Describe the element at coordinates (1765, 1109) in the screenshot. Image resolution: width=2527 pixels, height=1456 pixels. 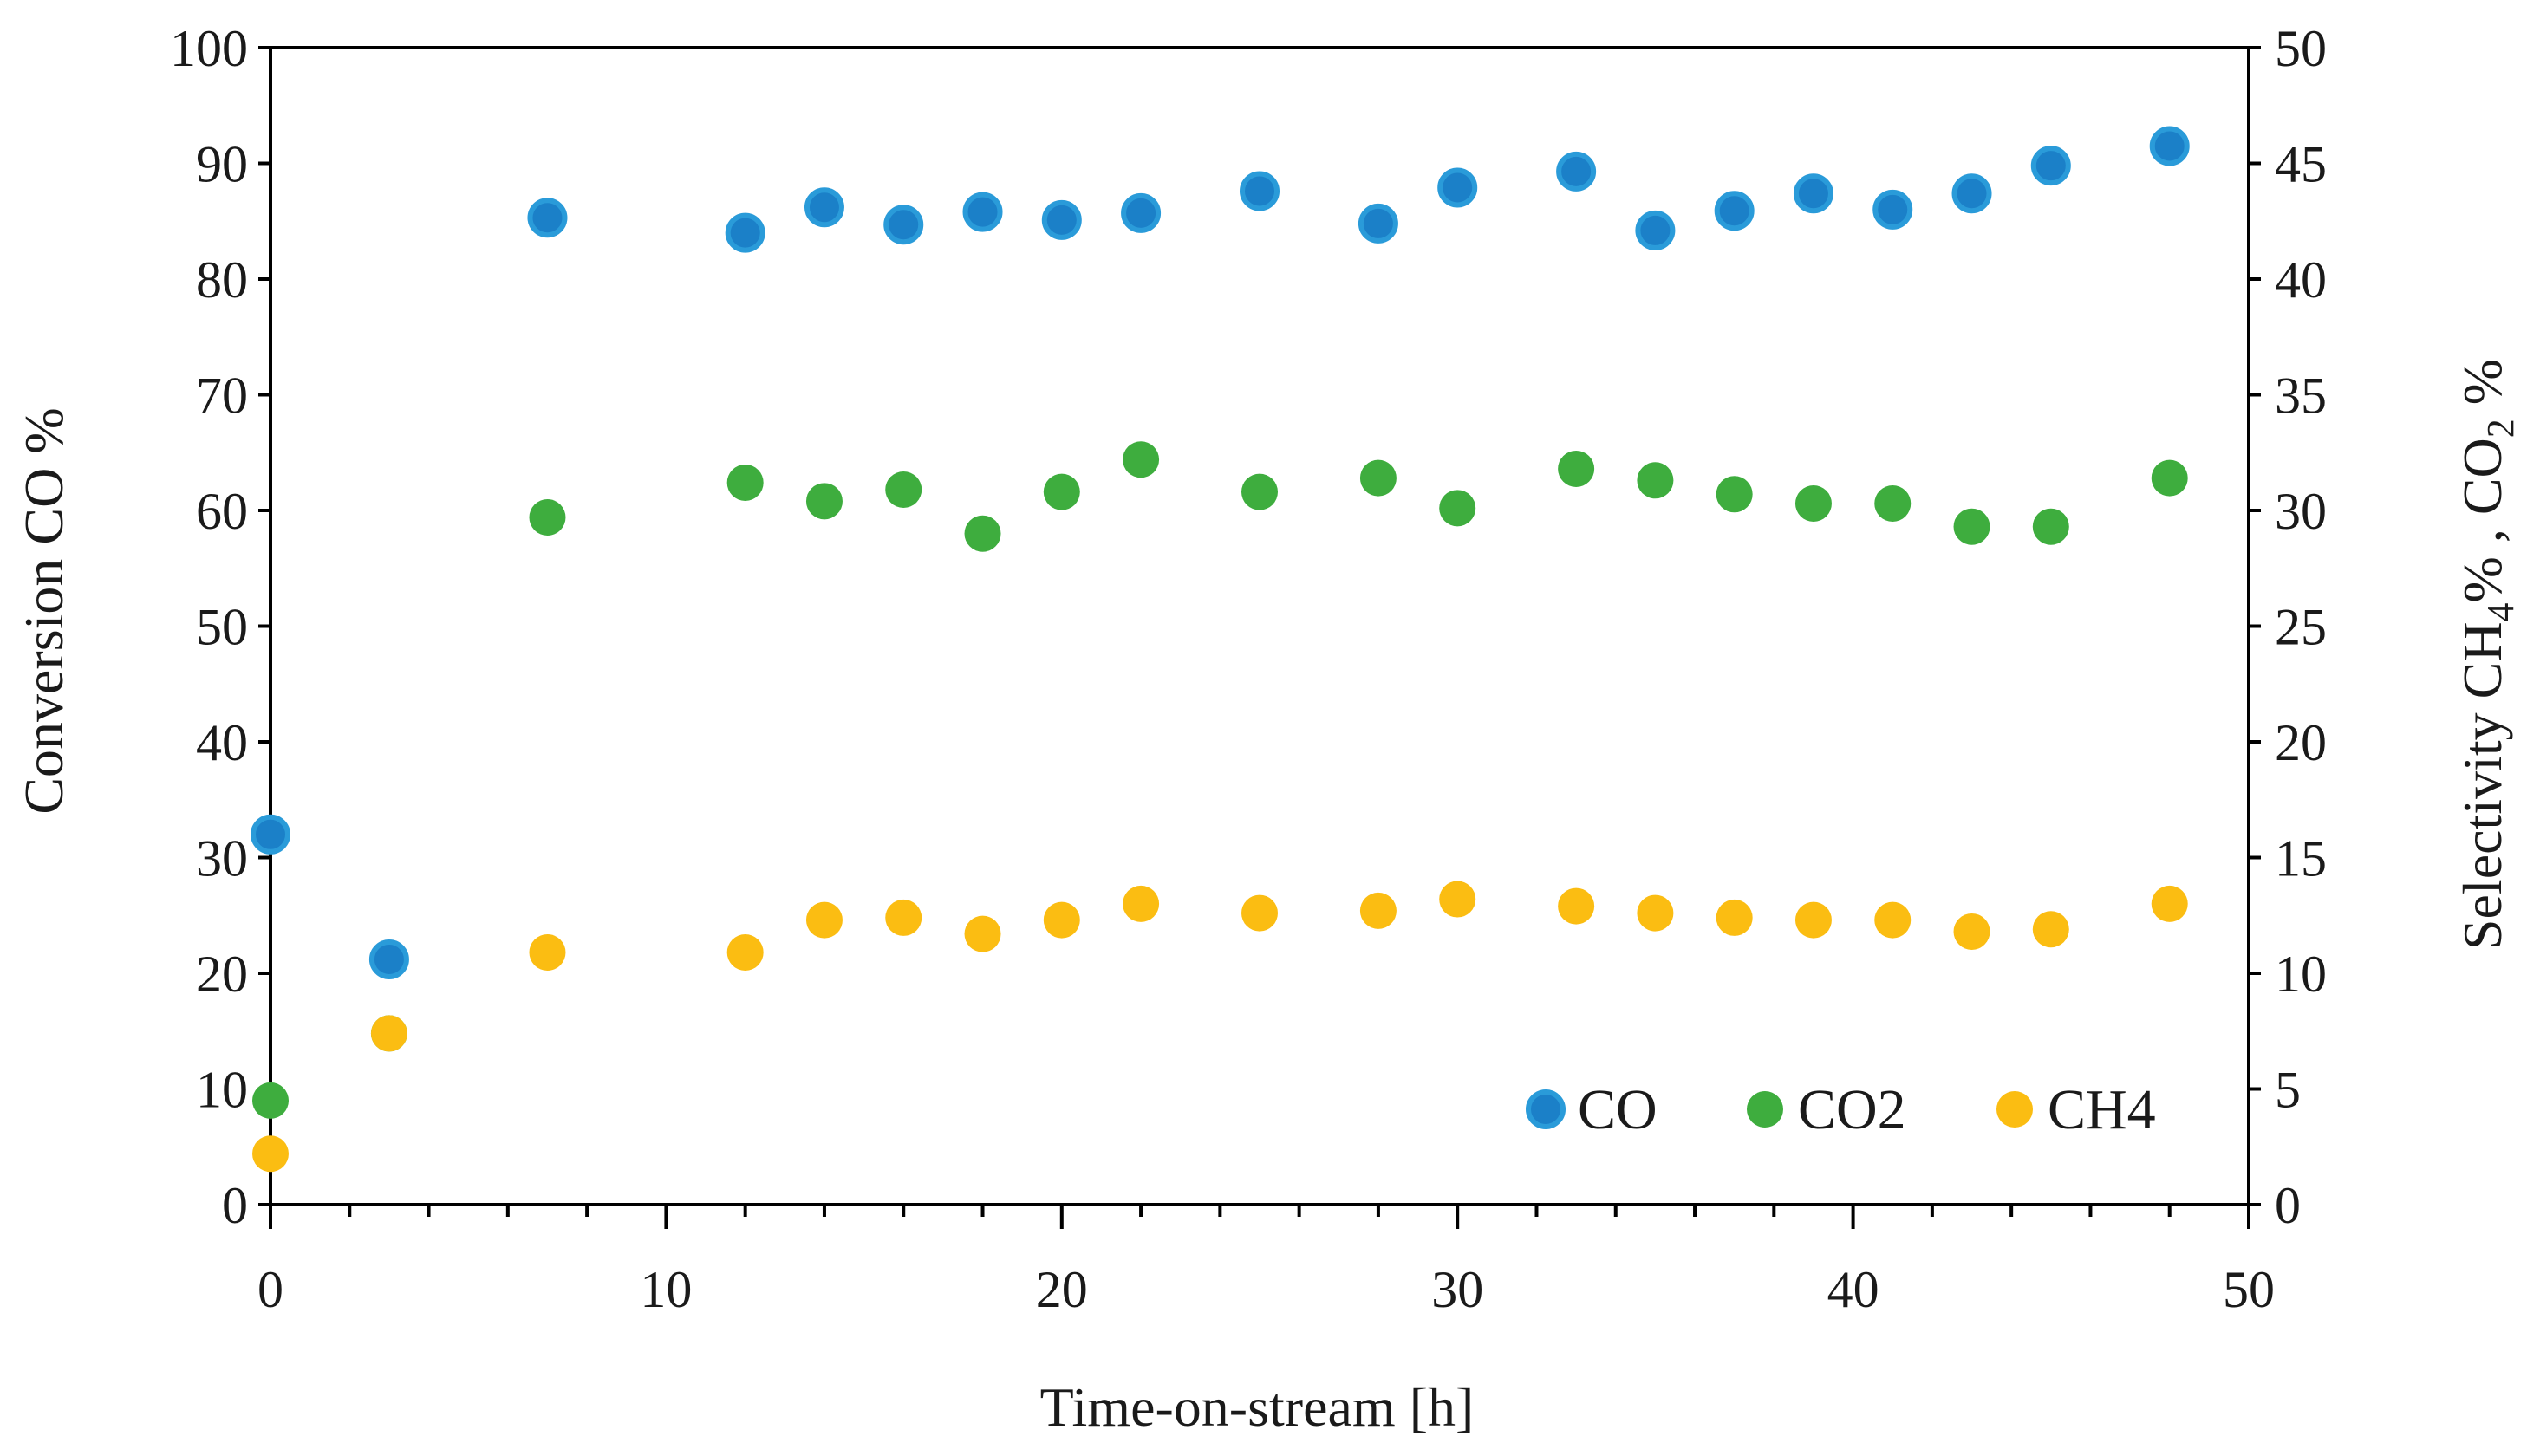
I see `legend-marker-co2` at that location.